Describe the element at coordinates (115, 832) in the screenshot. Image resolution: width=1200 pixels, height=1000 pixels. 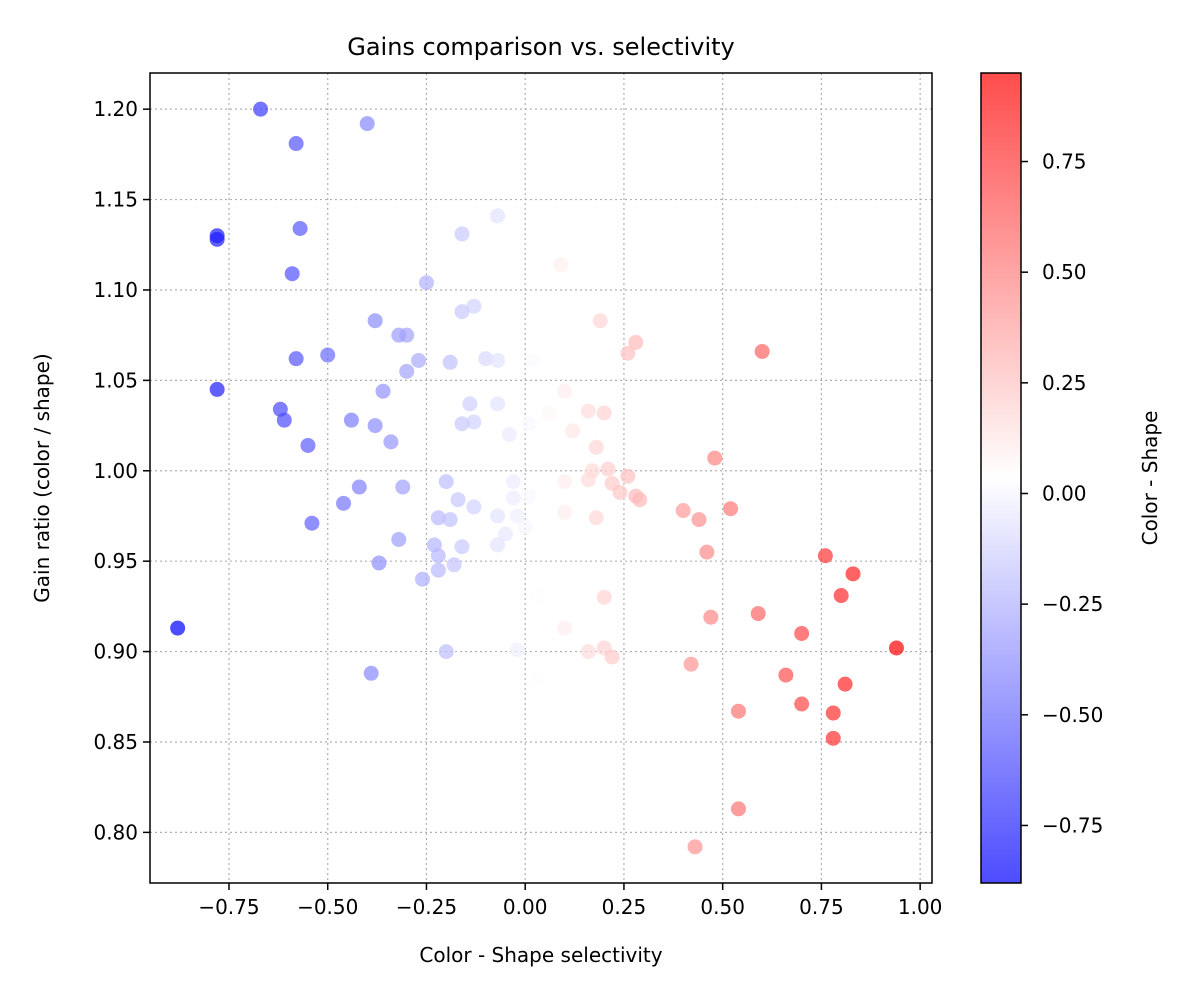
I see `y-tick-label: 0.80` at that location.